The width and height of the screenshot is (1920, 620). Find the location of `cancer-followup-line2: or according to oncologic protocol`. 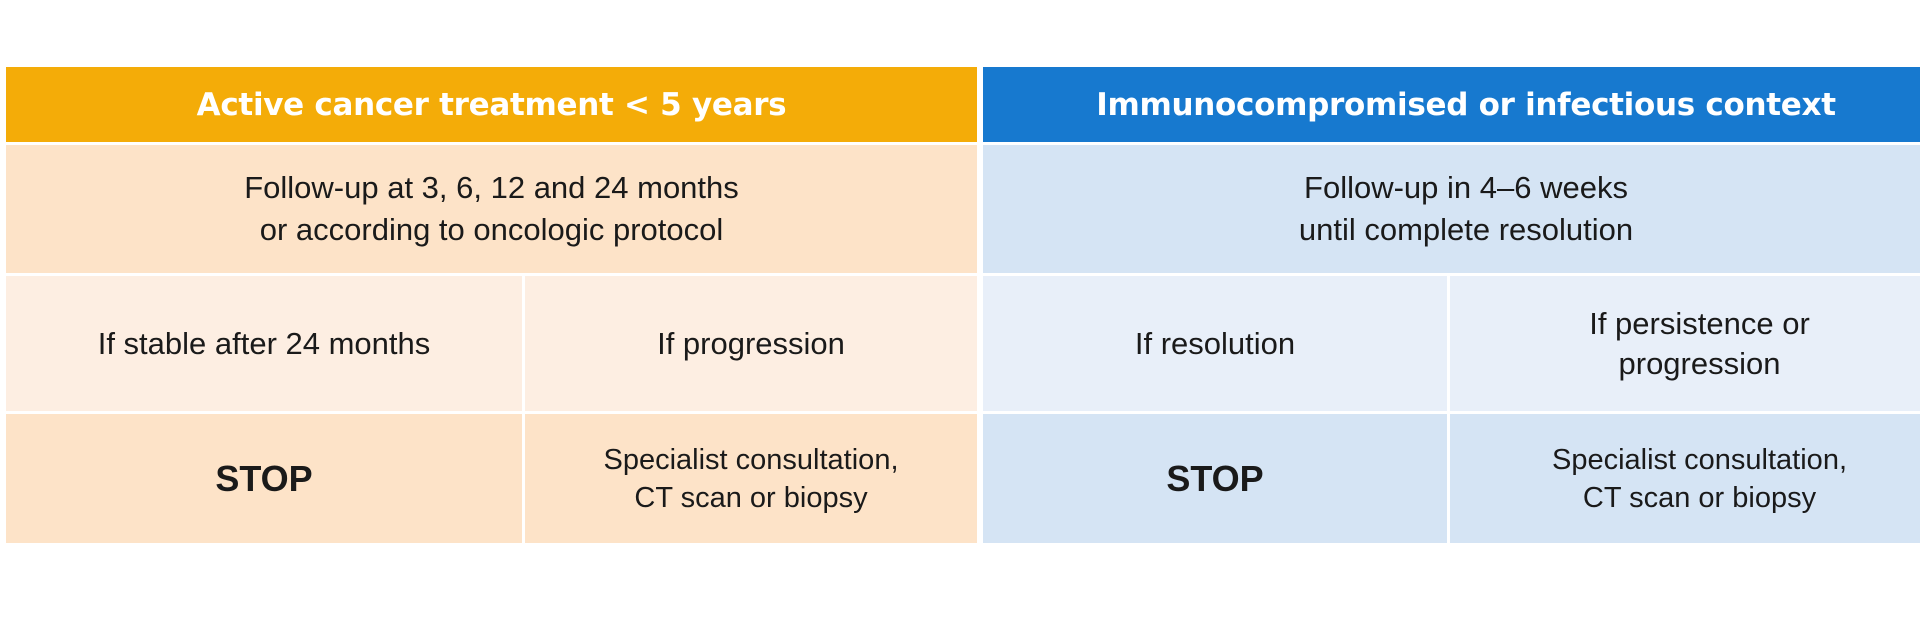

cancer-followup-line2: or according to oncologic protocol is located at coordinates (491, 229).